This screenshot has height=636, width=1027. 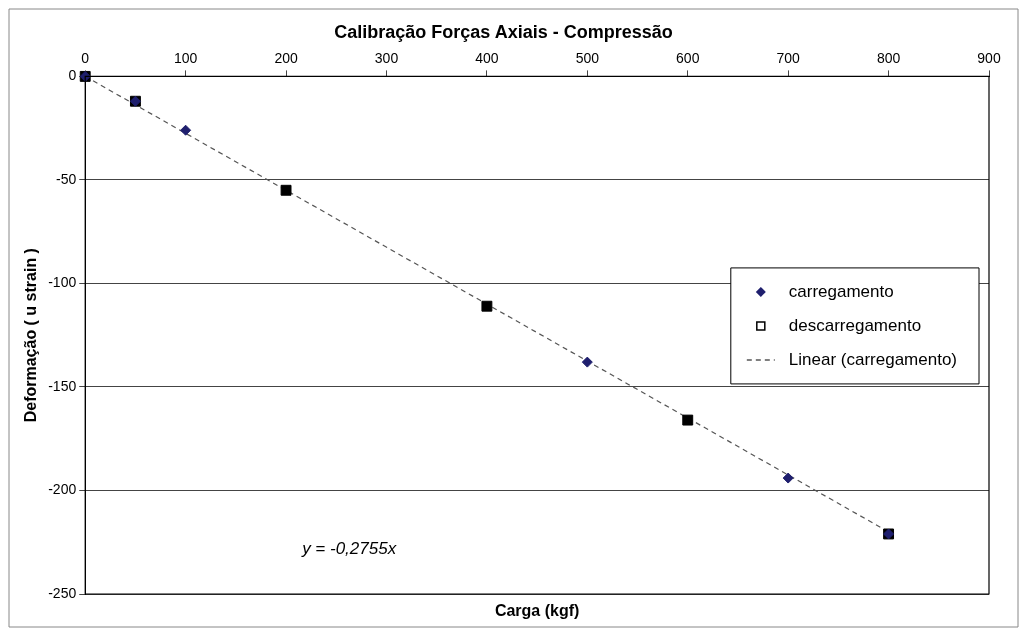 I want to click on x-tick-label: 400, so click(x=487, y=57).